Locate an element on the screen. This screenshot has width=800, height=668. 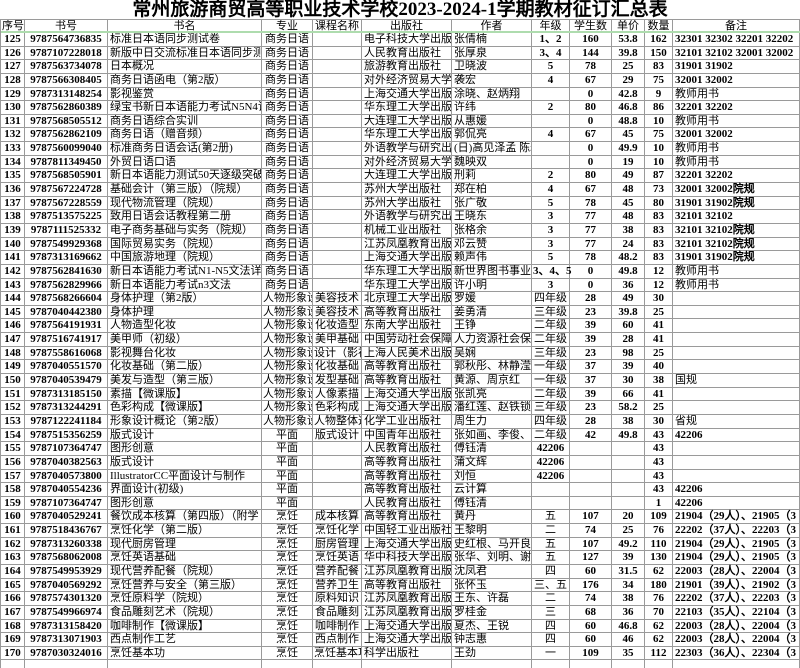
cell-unit-price: 49 is located at coordinates (628, 298).